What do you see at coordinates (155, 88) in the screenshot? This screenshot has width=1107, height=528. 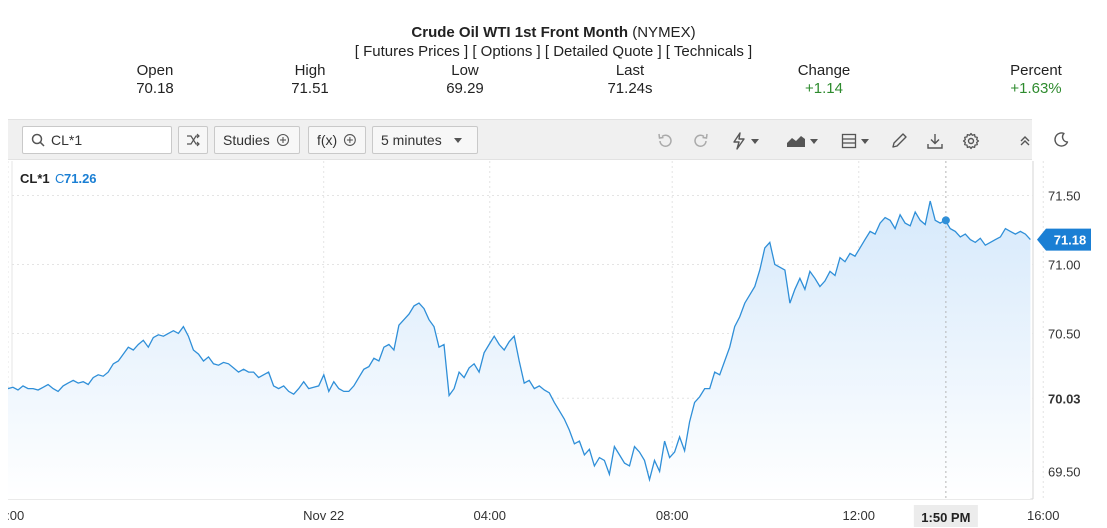 I see `stat-value: 70.18` at bounding box center [155, 88].